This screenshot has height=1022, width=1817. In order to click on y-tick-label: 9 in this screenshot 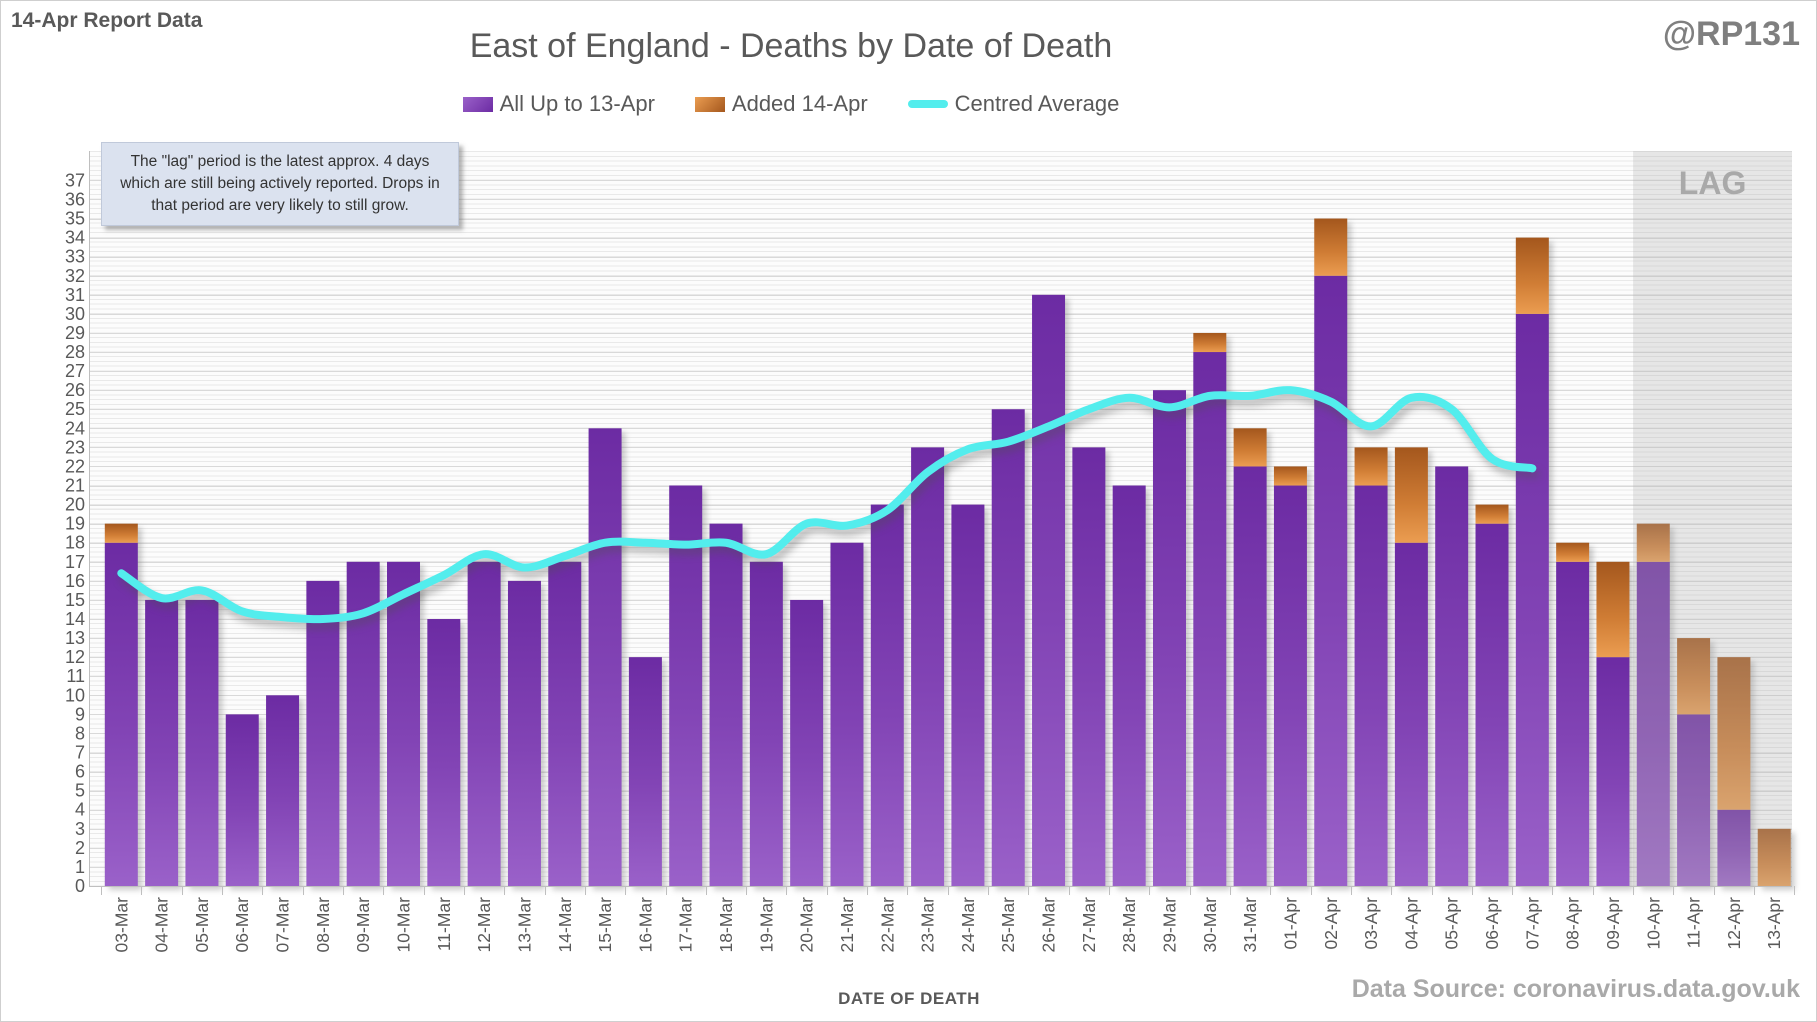, I will do `click(80, 714)`.